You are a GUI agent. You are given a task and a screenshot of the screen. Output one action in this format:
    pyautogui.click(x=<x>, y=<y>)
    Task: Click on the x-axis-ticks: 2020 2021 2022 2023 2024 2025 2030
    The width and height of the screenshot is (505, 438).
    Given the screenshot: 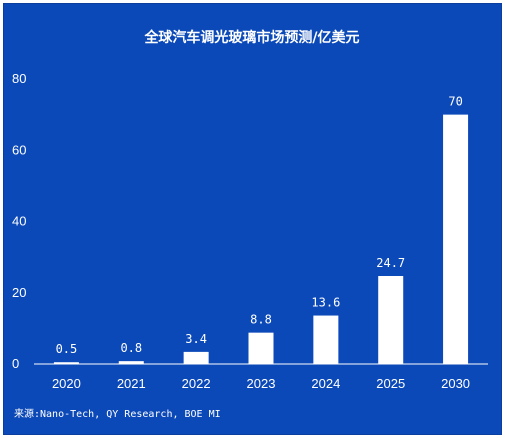 What is the action you would take?
    pyautogui.click(x=261, y=383)
    